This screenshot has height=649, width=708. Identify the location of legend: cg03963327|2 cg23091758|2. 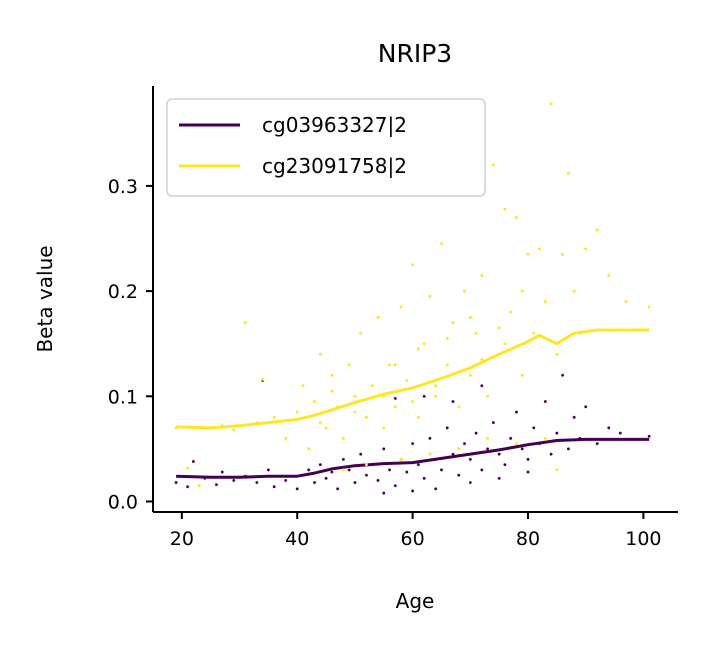
(326, 147).